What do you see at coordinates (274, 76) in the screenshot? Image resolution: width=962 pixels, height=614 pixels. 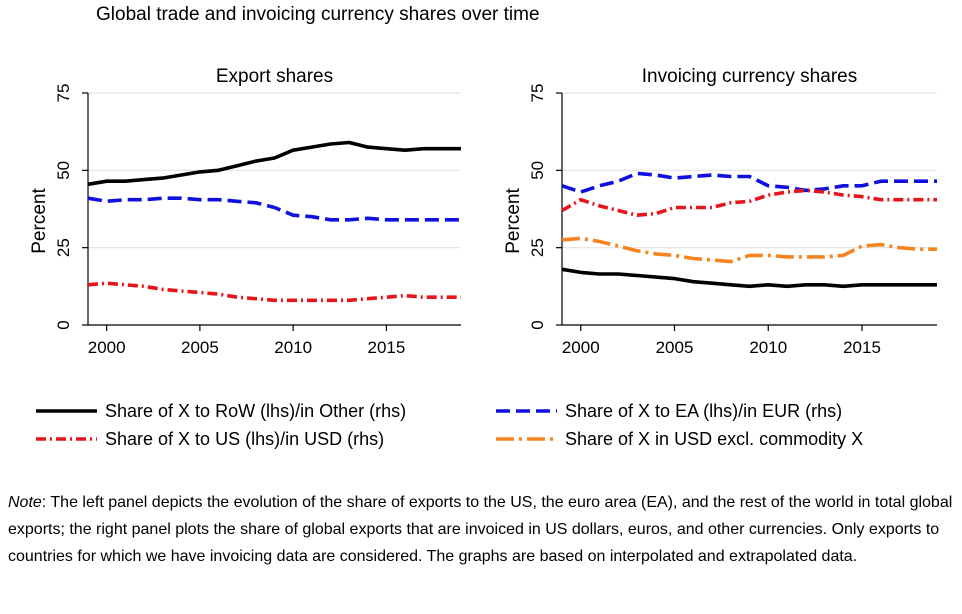 I see `panel-title: Export shares` at bounding box center [274, 76].